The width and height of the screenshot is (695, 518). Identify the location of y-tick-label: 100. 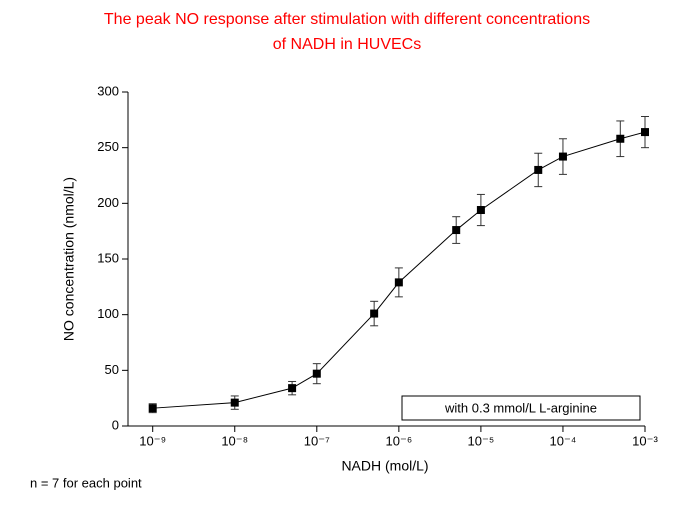
(108, 313).